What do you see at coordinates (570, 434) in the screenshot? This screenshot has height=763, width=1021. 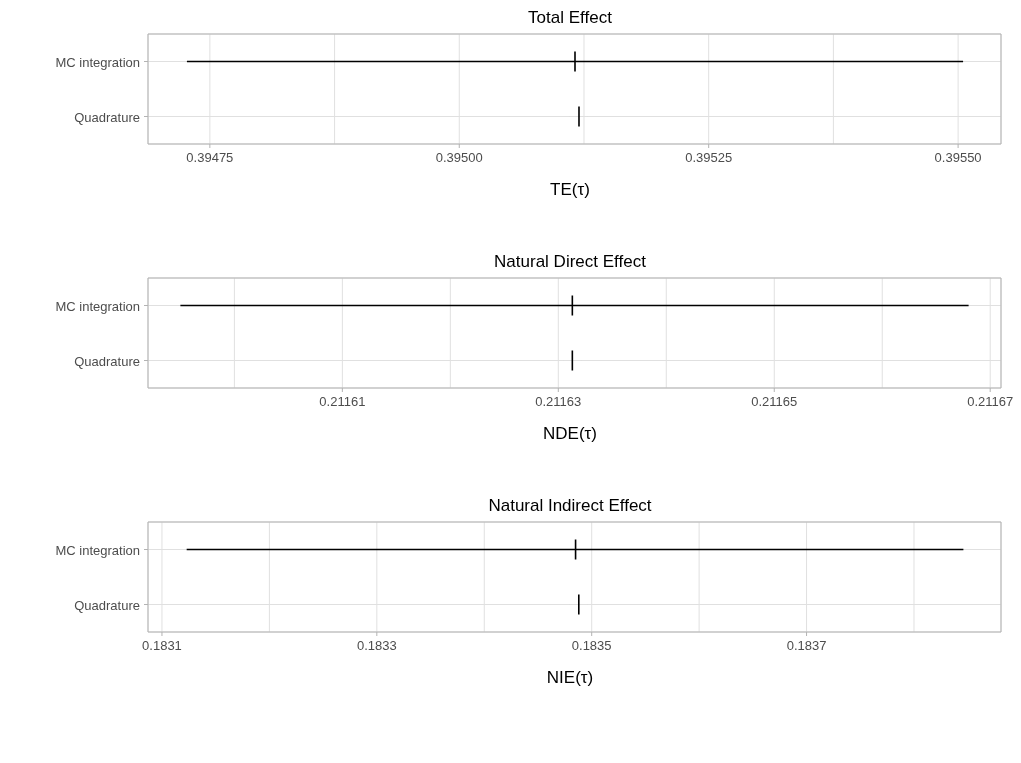 I see `x-axis-title: NDE(τ)` at bounding box center [570, 434].